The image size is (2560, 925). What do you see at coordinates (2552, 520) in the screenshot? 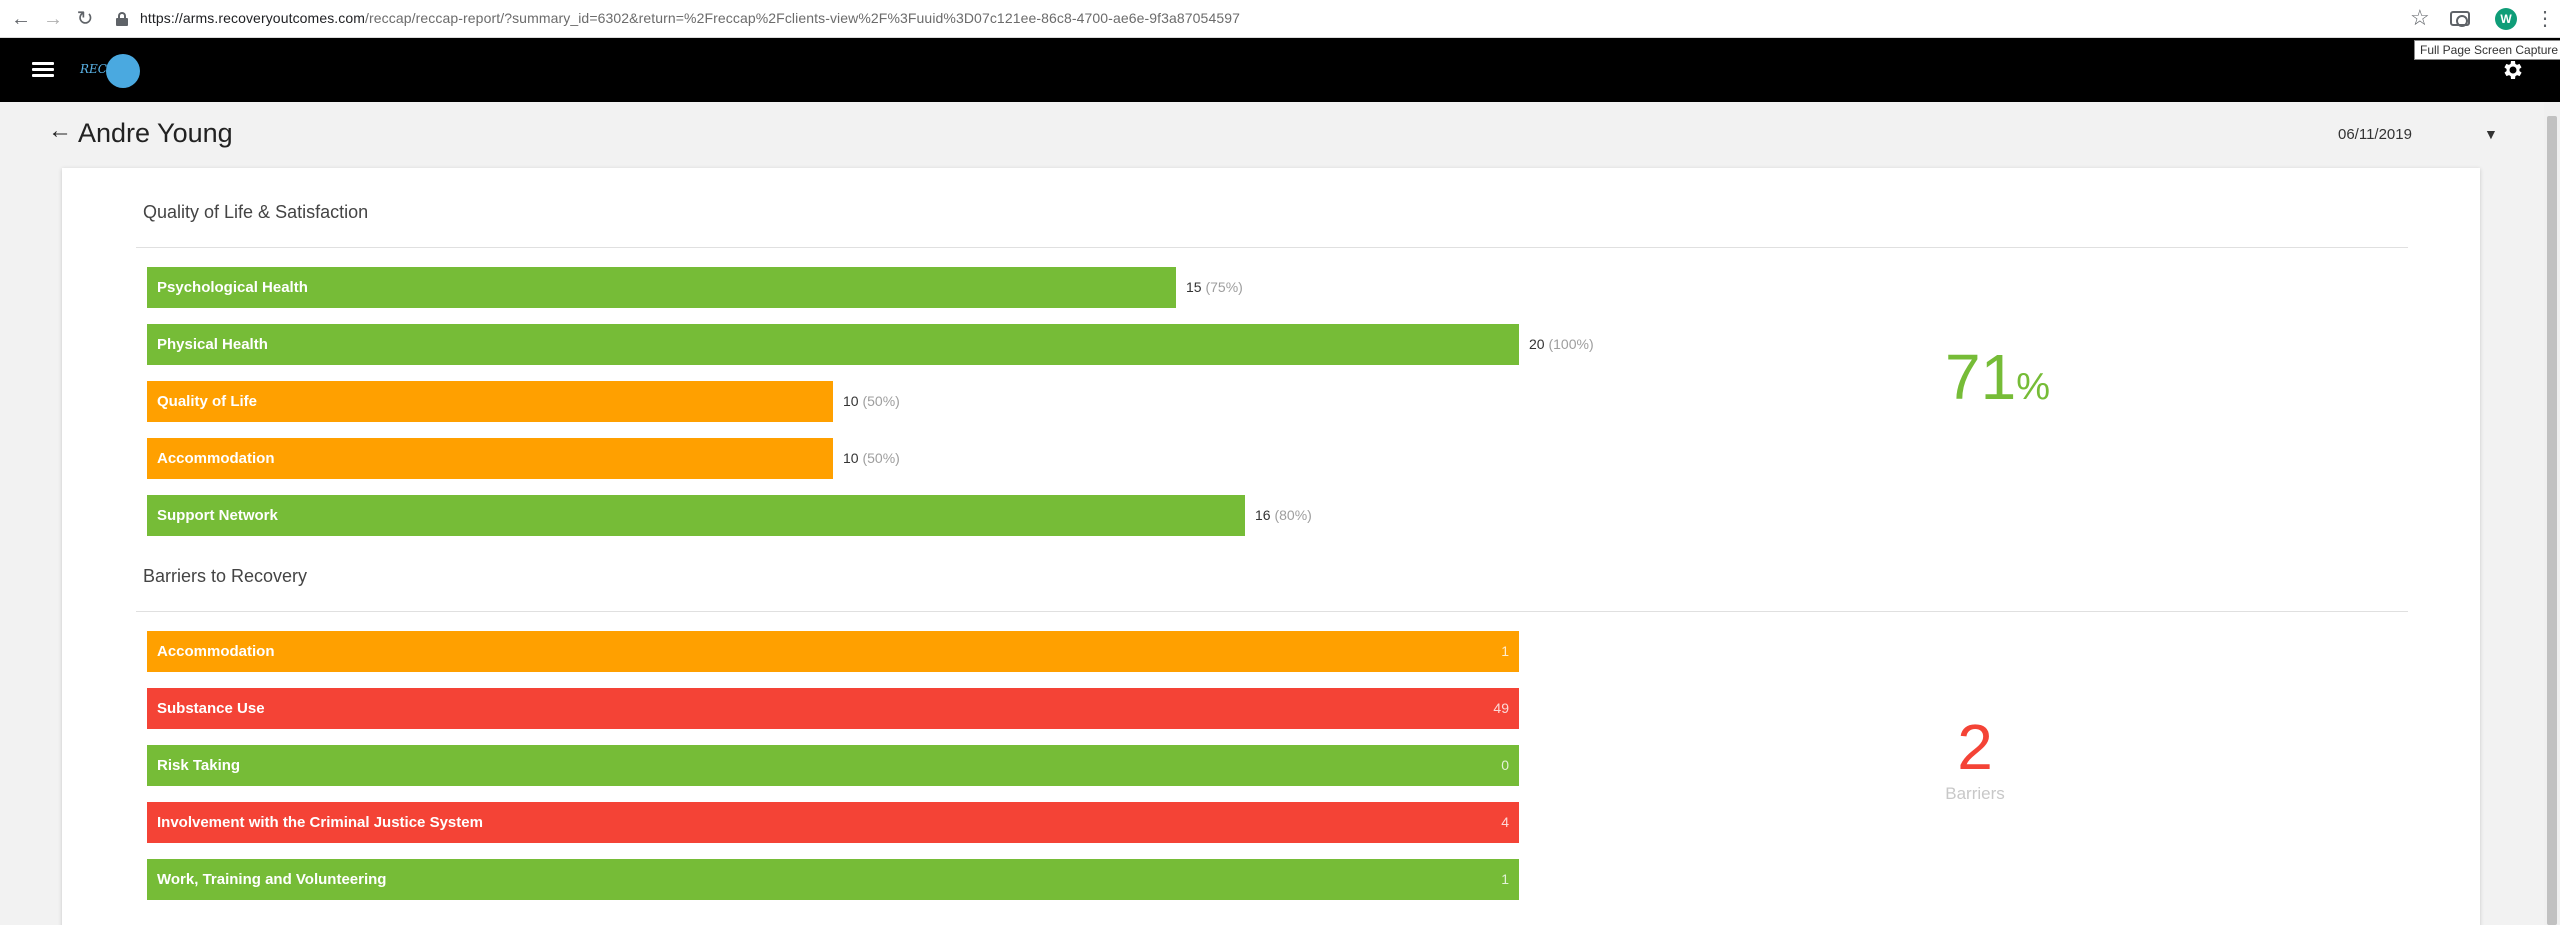
I see `scrollbar-thumb` at bounding box center [2552, 520].